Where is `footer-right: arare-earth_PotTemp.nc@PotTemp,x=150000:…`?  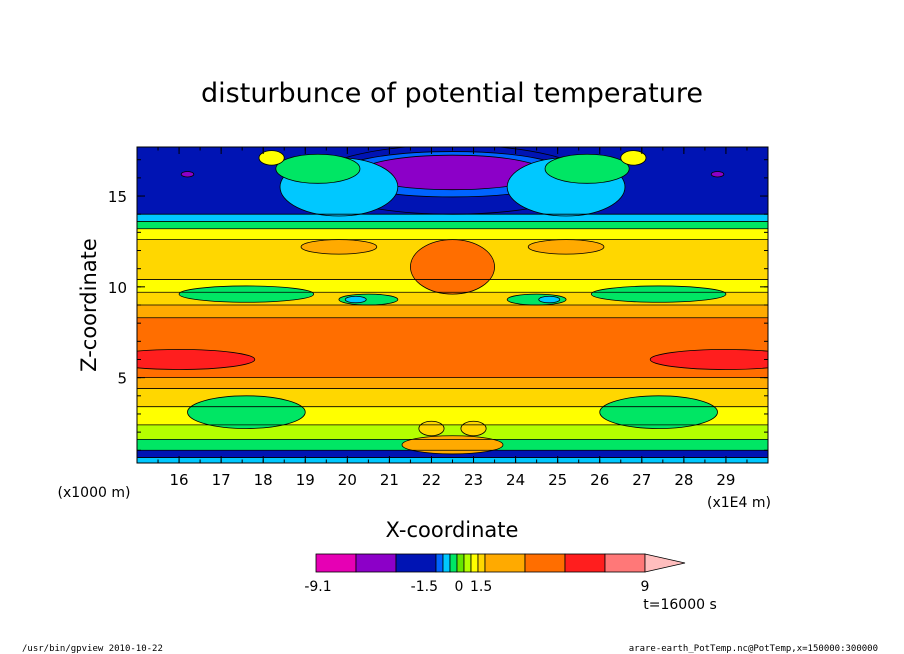 footer-right: arare-earth_PotTemp.nc@PotTemp,x=150000:… is located at coordinates (753, 649).